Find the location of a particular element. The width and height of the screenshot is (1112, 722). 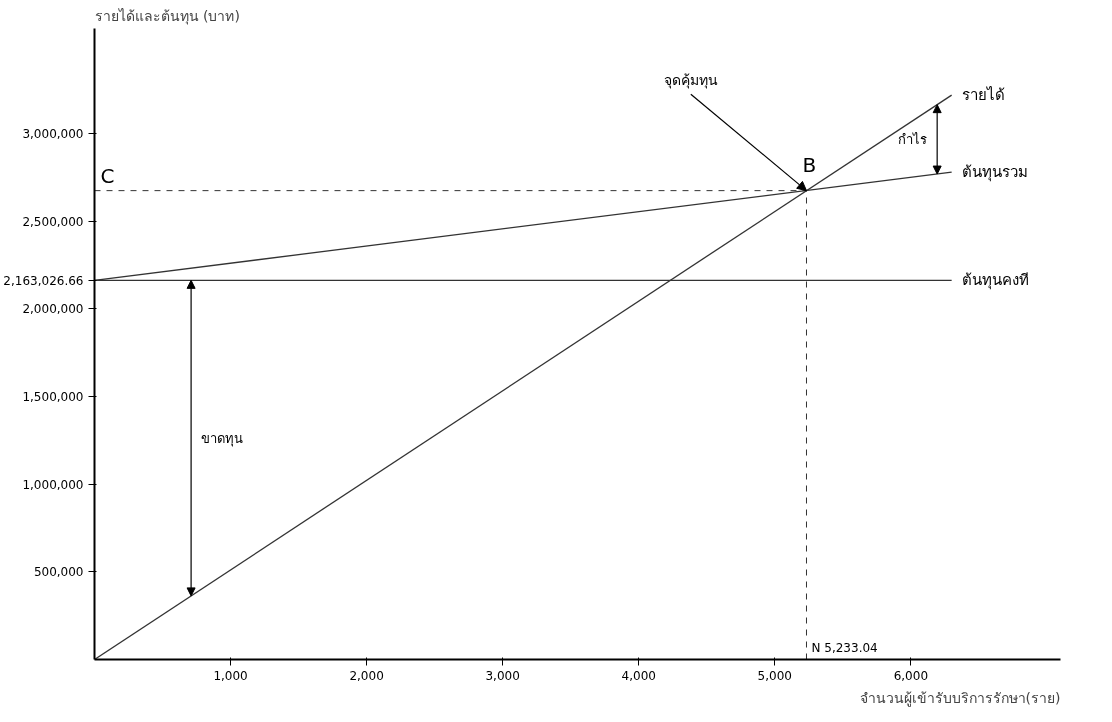

annotation: กำไร is located at coordinates (913, 139).